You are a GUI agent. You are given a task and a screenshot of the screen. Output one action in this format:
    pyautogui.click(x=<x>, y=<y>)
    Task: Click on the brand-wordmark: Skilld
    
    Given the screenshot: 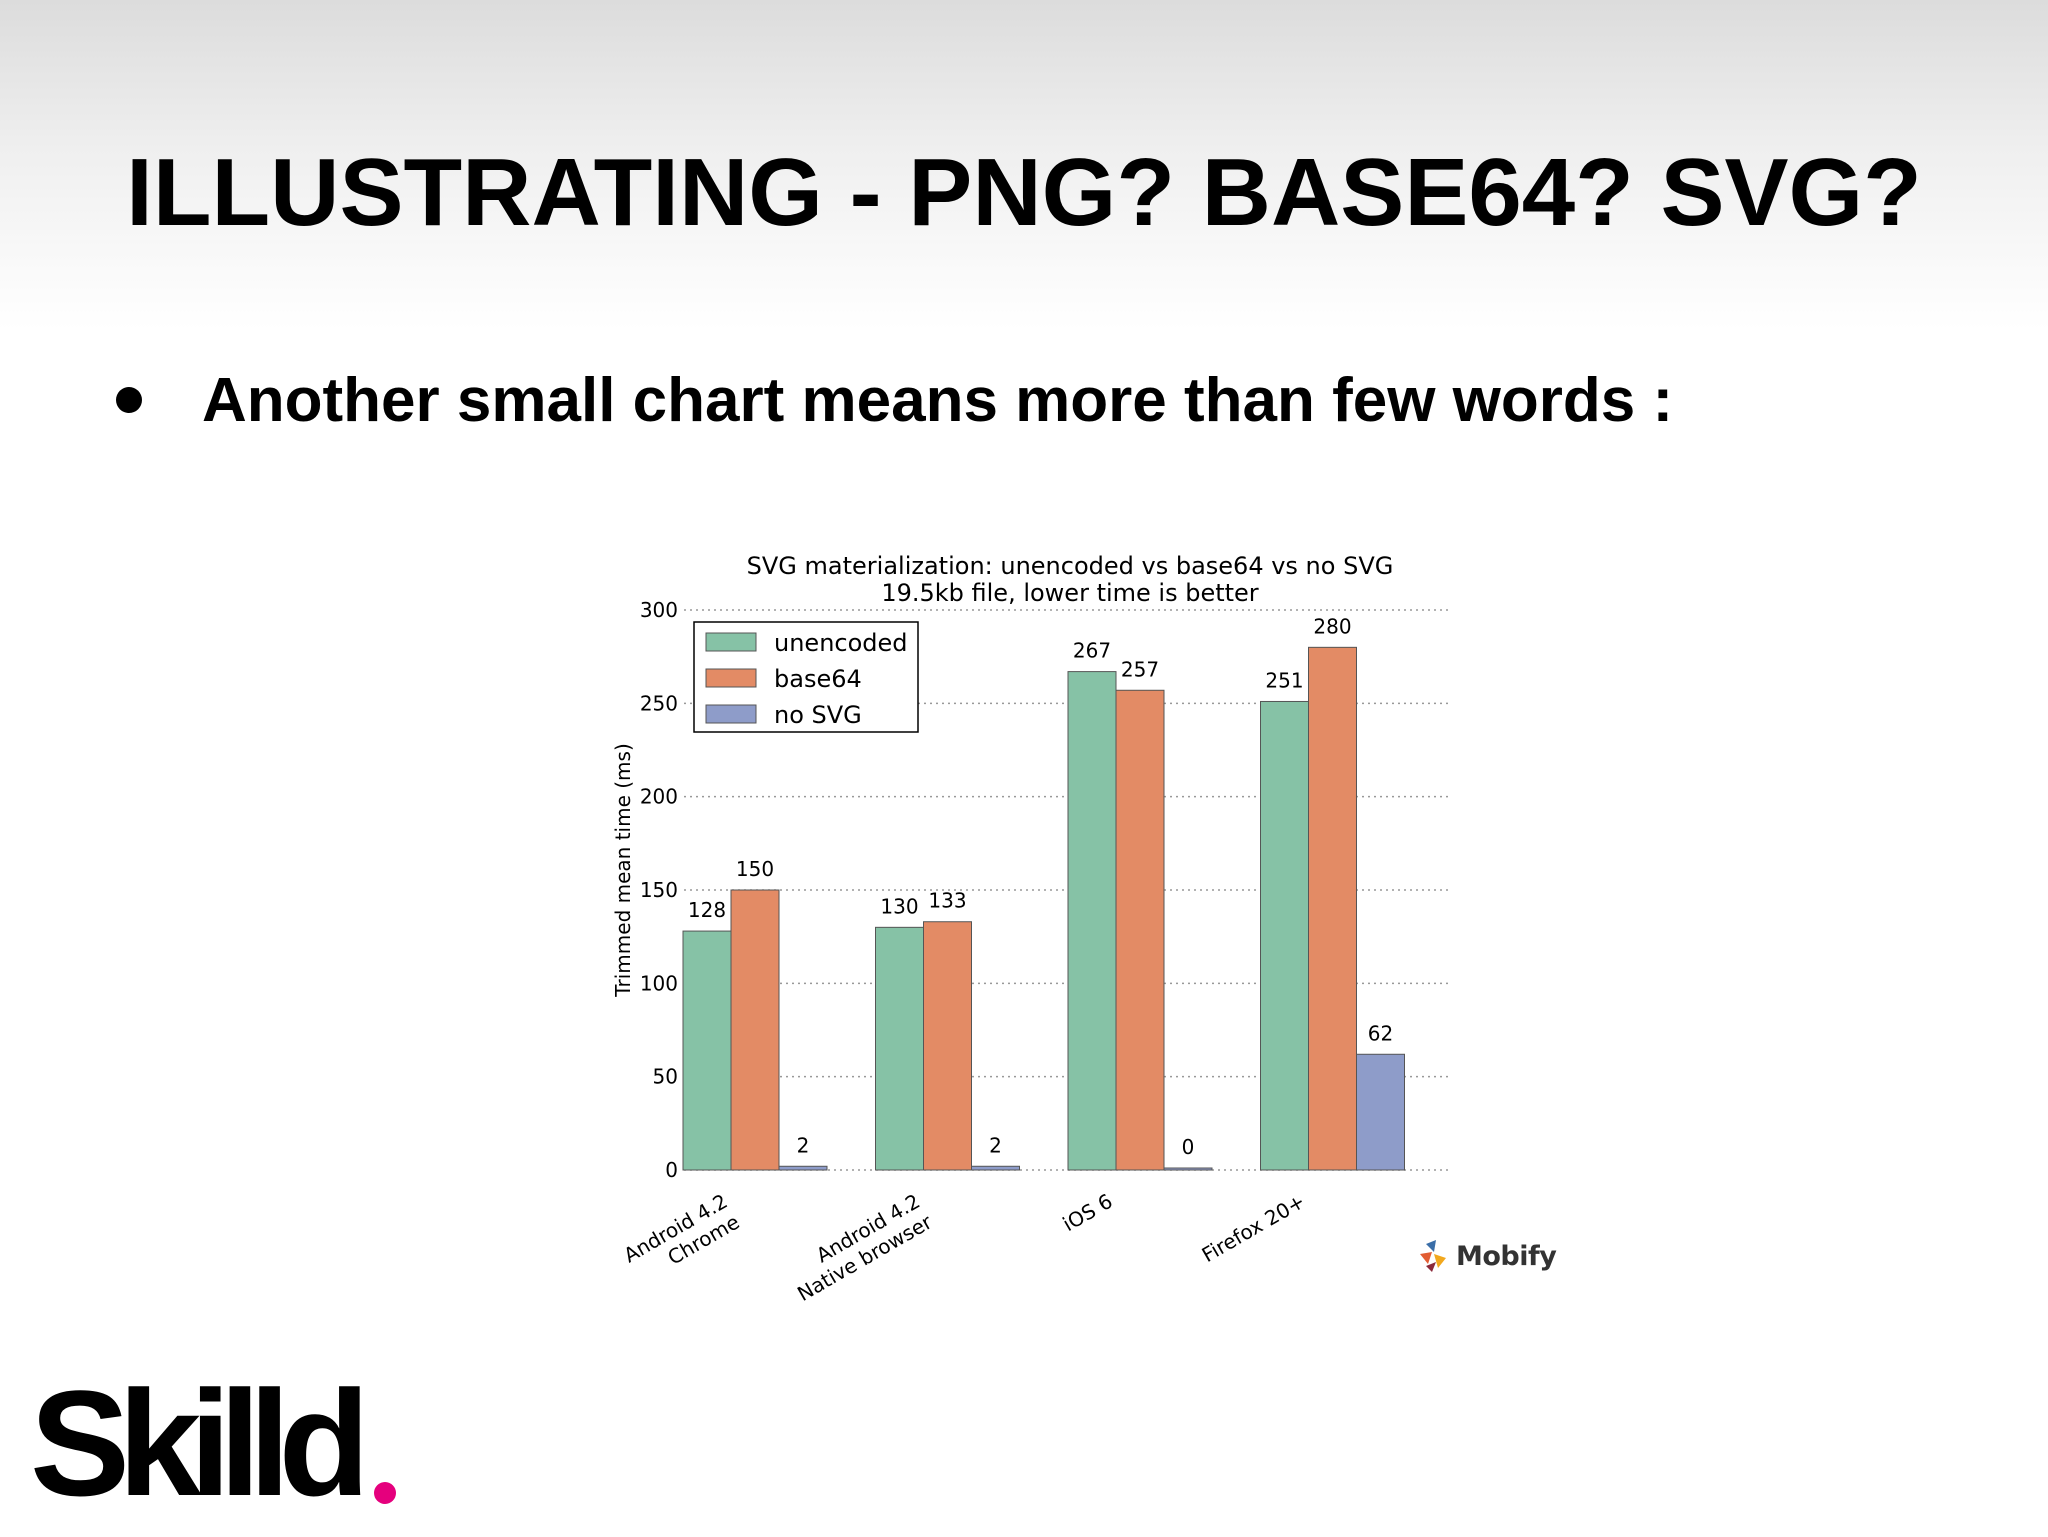 What is the action you would take?
    pyautogui.click(x=200, y=1443)
    